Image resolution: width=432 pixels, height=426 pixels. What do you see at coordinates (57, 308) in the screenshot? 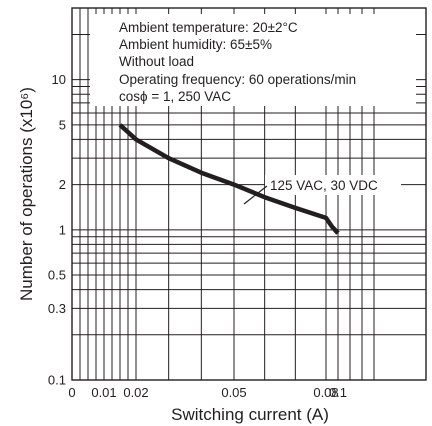
I see `y-tick-label: 0.3` at bounding box center [57, 308].